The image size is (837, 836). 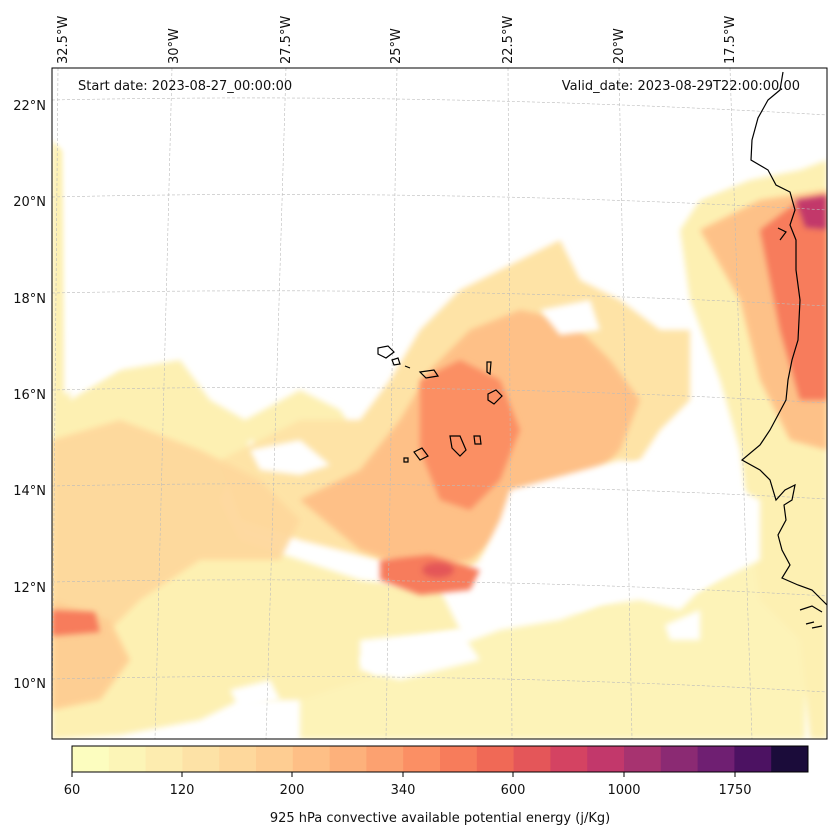 I want to click on island-santa-luzia, so click(x=407, y=367).